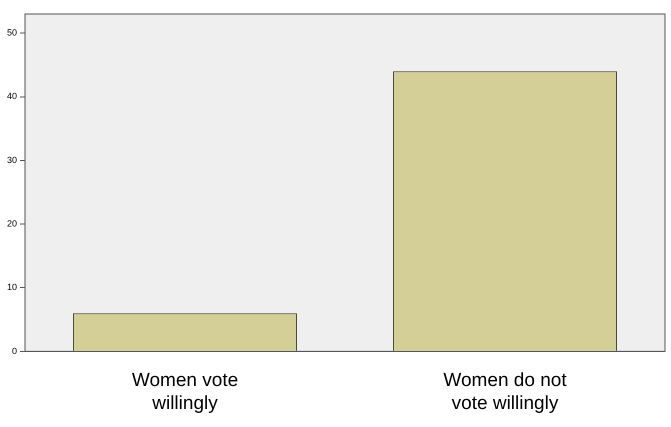 The width and height of the screenshot is (671, 427). Describe the element at coordinates (505, 392) in the screenshot. I see `x-tick-label: Women do not vote willingly` at that location.